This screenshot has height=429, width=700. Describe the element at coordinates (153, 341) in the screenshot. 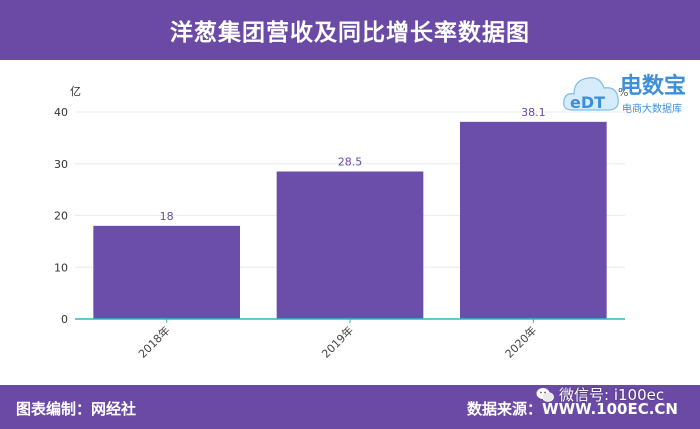

I see `x-tick-label: 2018年` at that location.